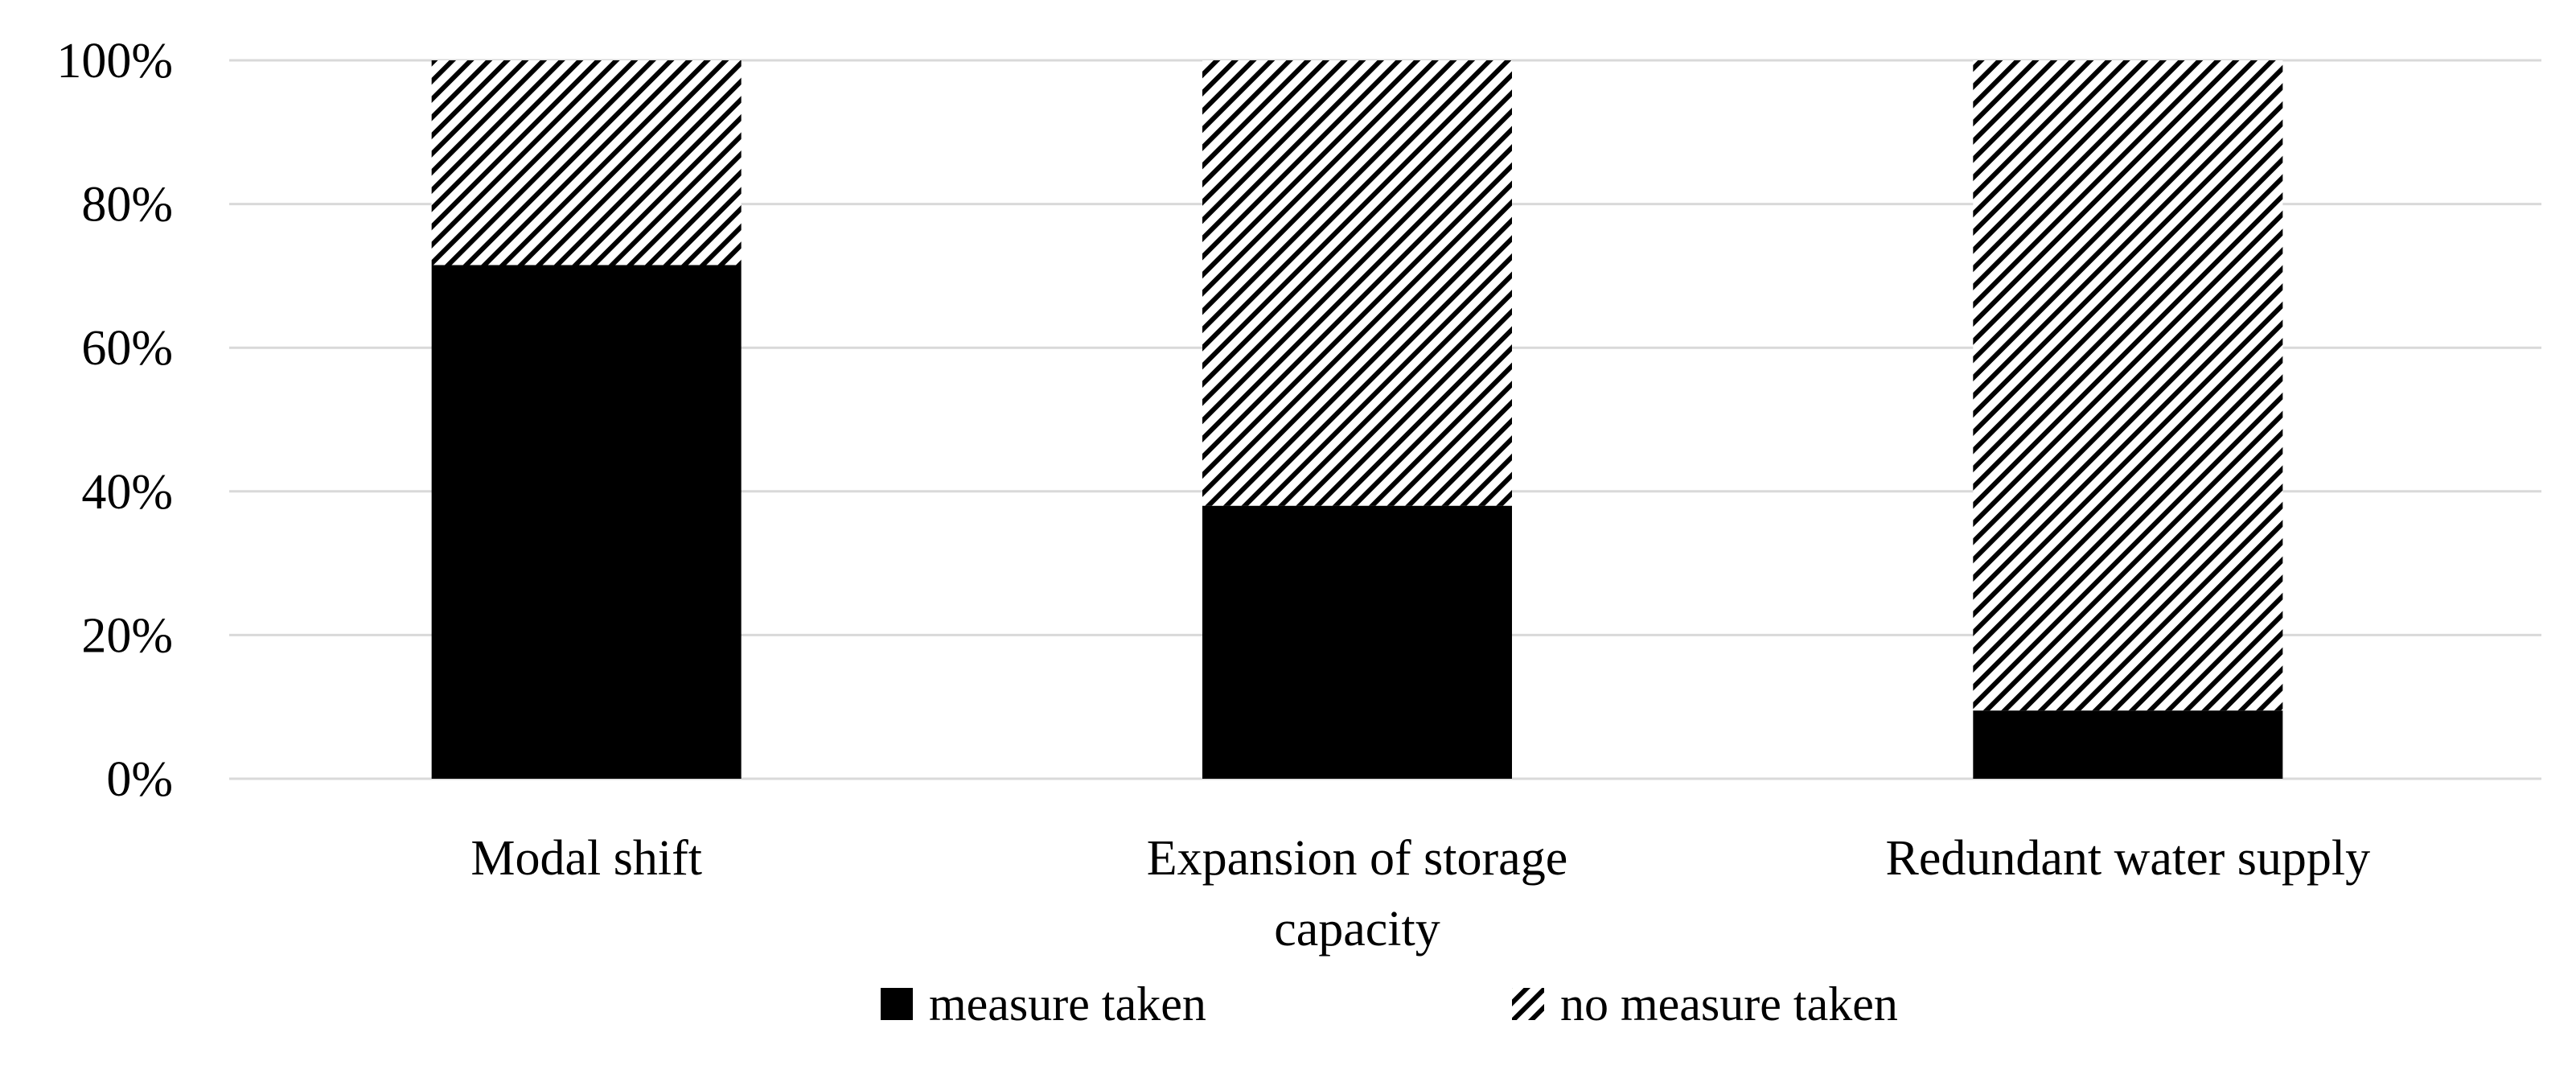 The image size is (2576, 1078). Describe the element at coordinates (1357, 929) in the screenshot. I see `x-category-label: capacity` at that location.